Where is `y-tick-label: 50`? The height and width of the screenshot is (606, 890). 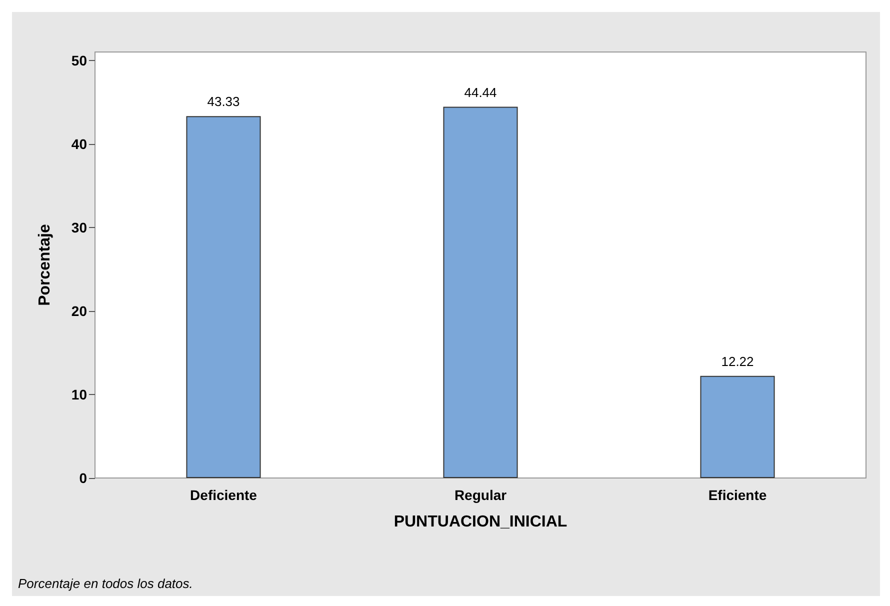 y-tick-label: 50 is located at coordinates (79, 60).